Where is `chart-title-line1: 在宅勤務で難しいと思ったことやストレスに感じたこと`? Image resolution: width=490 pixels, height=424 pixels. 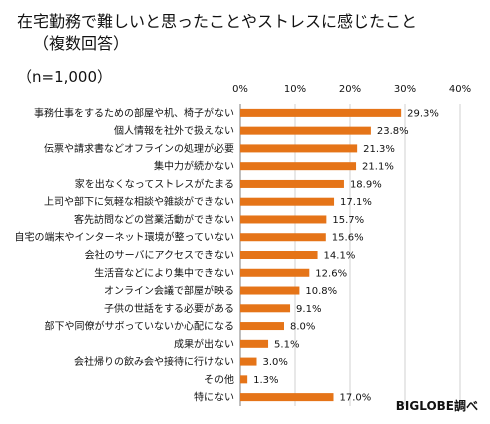 chart-title-line1: 在宅勤務で難しいと思ったことやストレスに感じたこと is located at coordinates (217, 21).